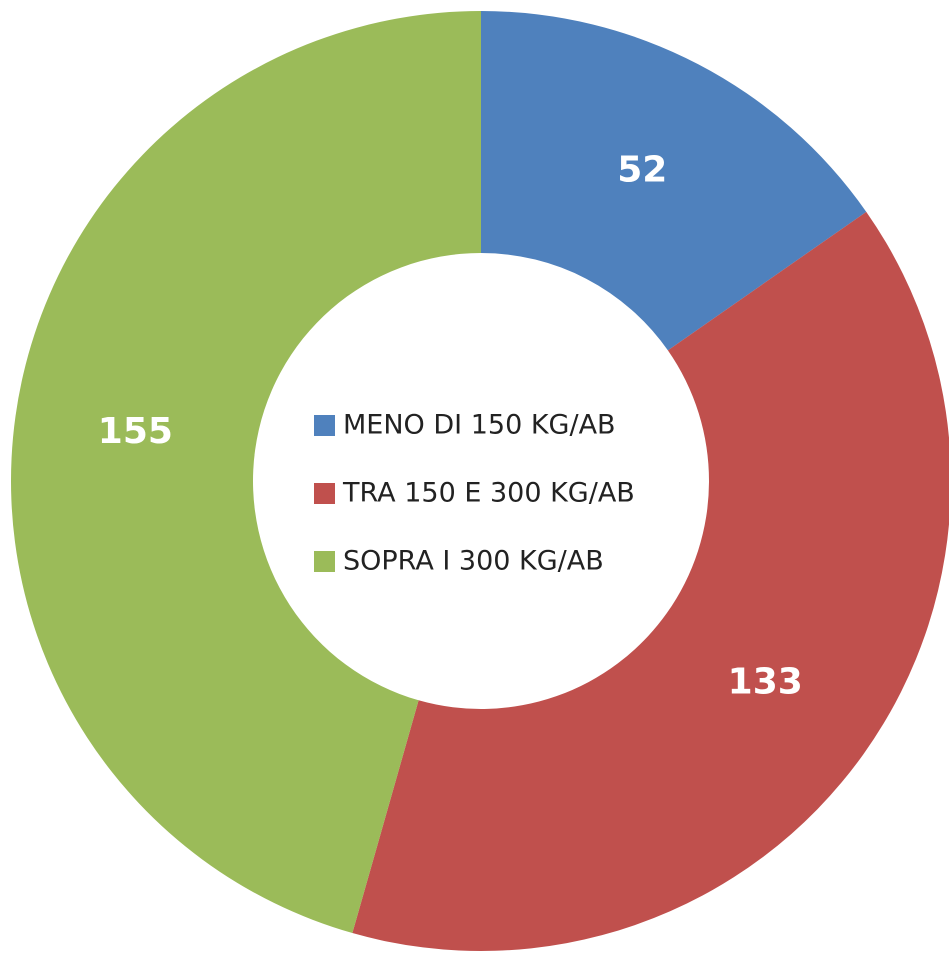 The width and height of the screenshot is (949, 953). What do you see at coordinates (135, 431) in the screenshot?
I see `data-label: 155` at bounding box center [135, 431].